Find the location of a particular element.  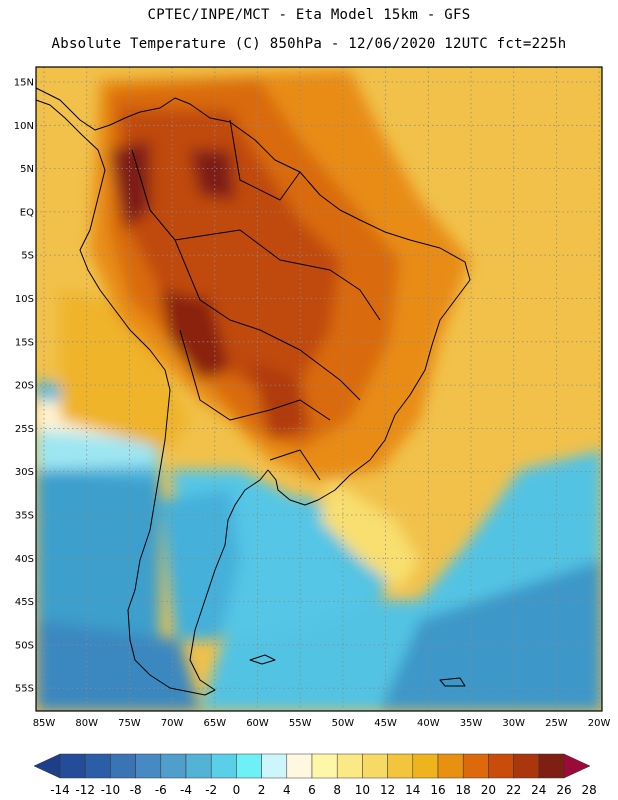

colorbar-label: -2 is located at coordinates (211, 790).